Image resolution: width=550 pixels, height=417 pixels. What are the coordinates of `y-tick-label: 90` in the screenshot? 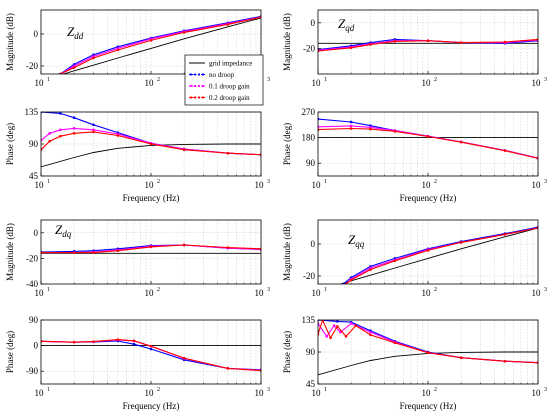 It's located at (311, 163).